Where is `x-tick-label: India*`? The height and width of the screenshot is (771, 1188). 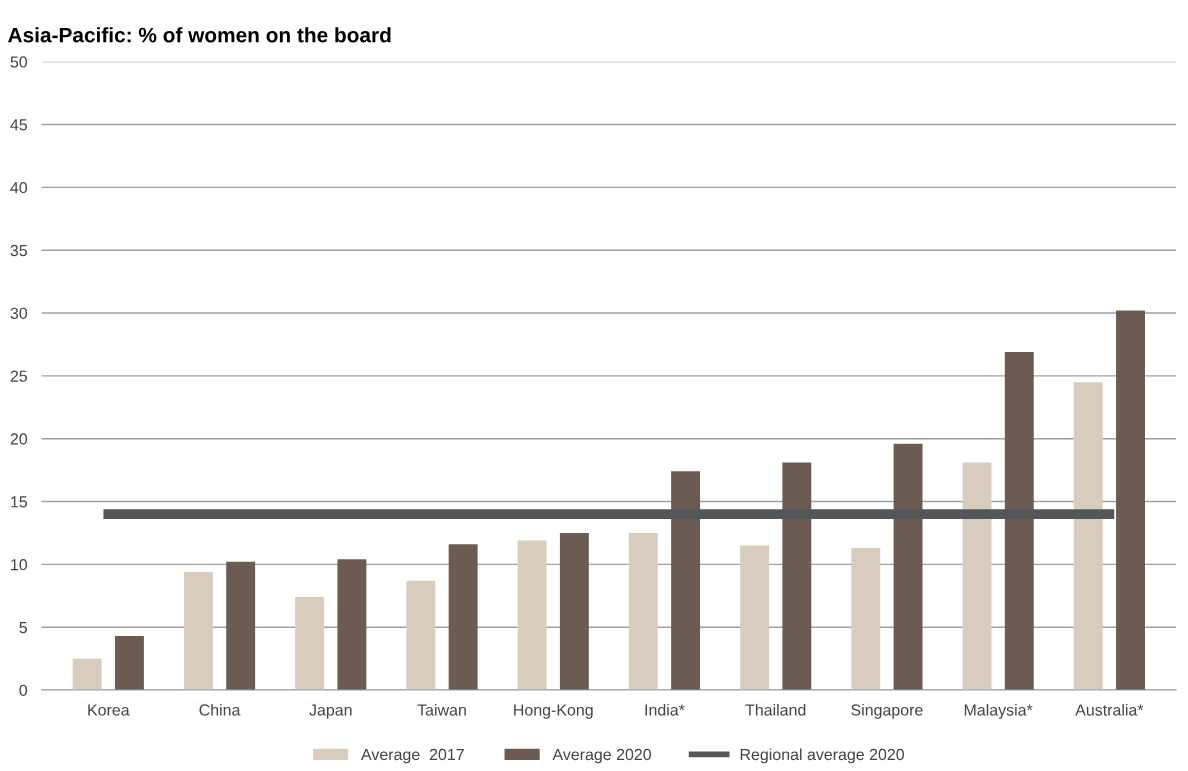 x-tick-label: India* is located at coordinates (665, 709).